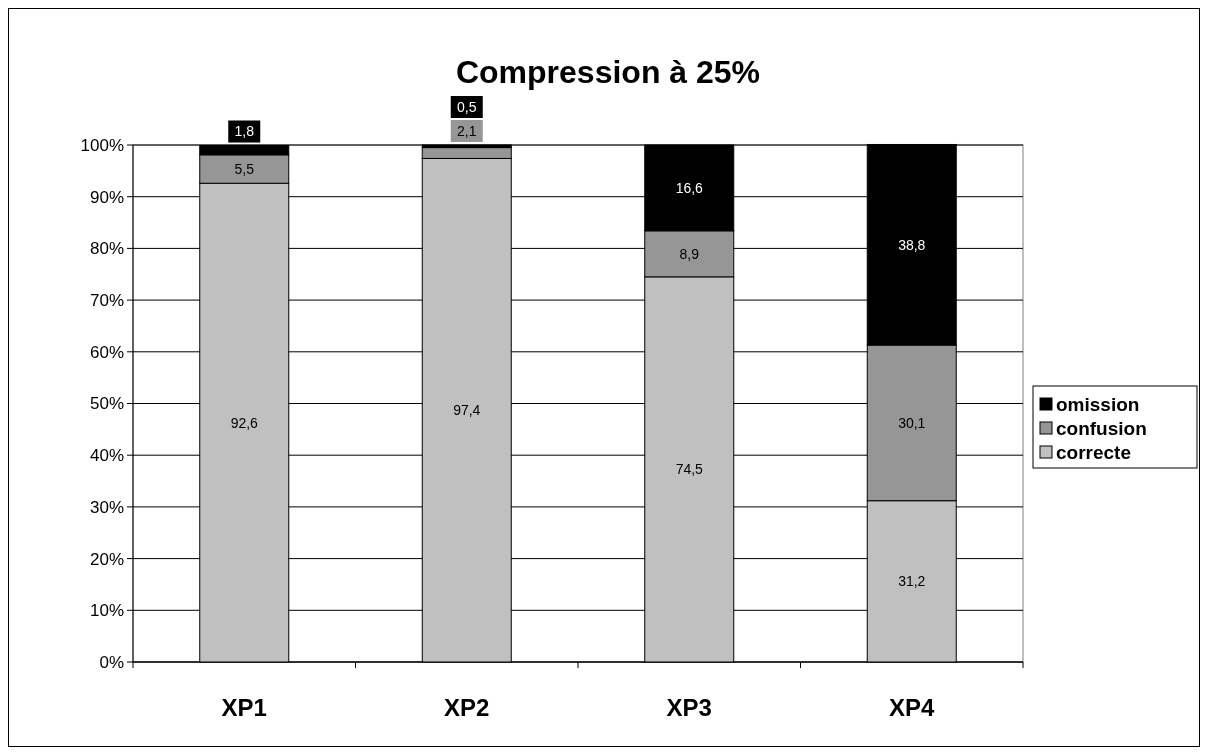 The height and width of the screenshot is (755, 1208). I want to click on y-tick-label: 10%, so click(106, 611).